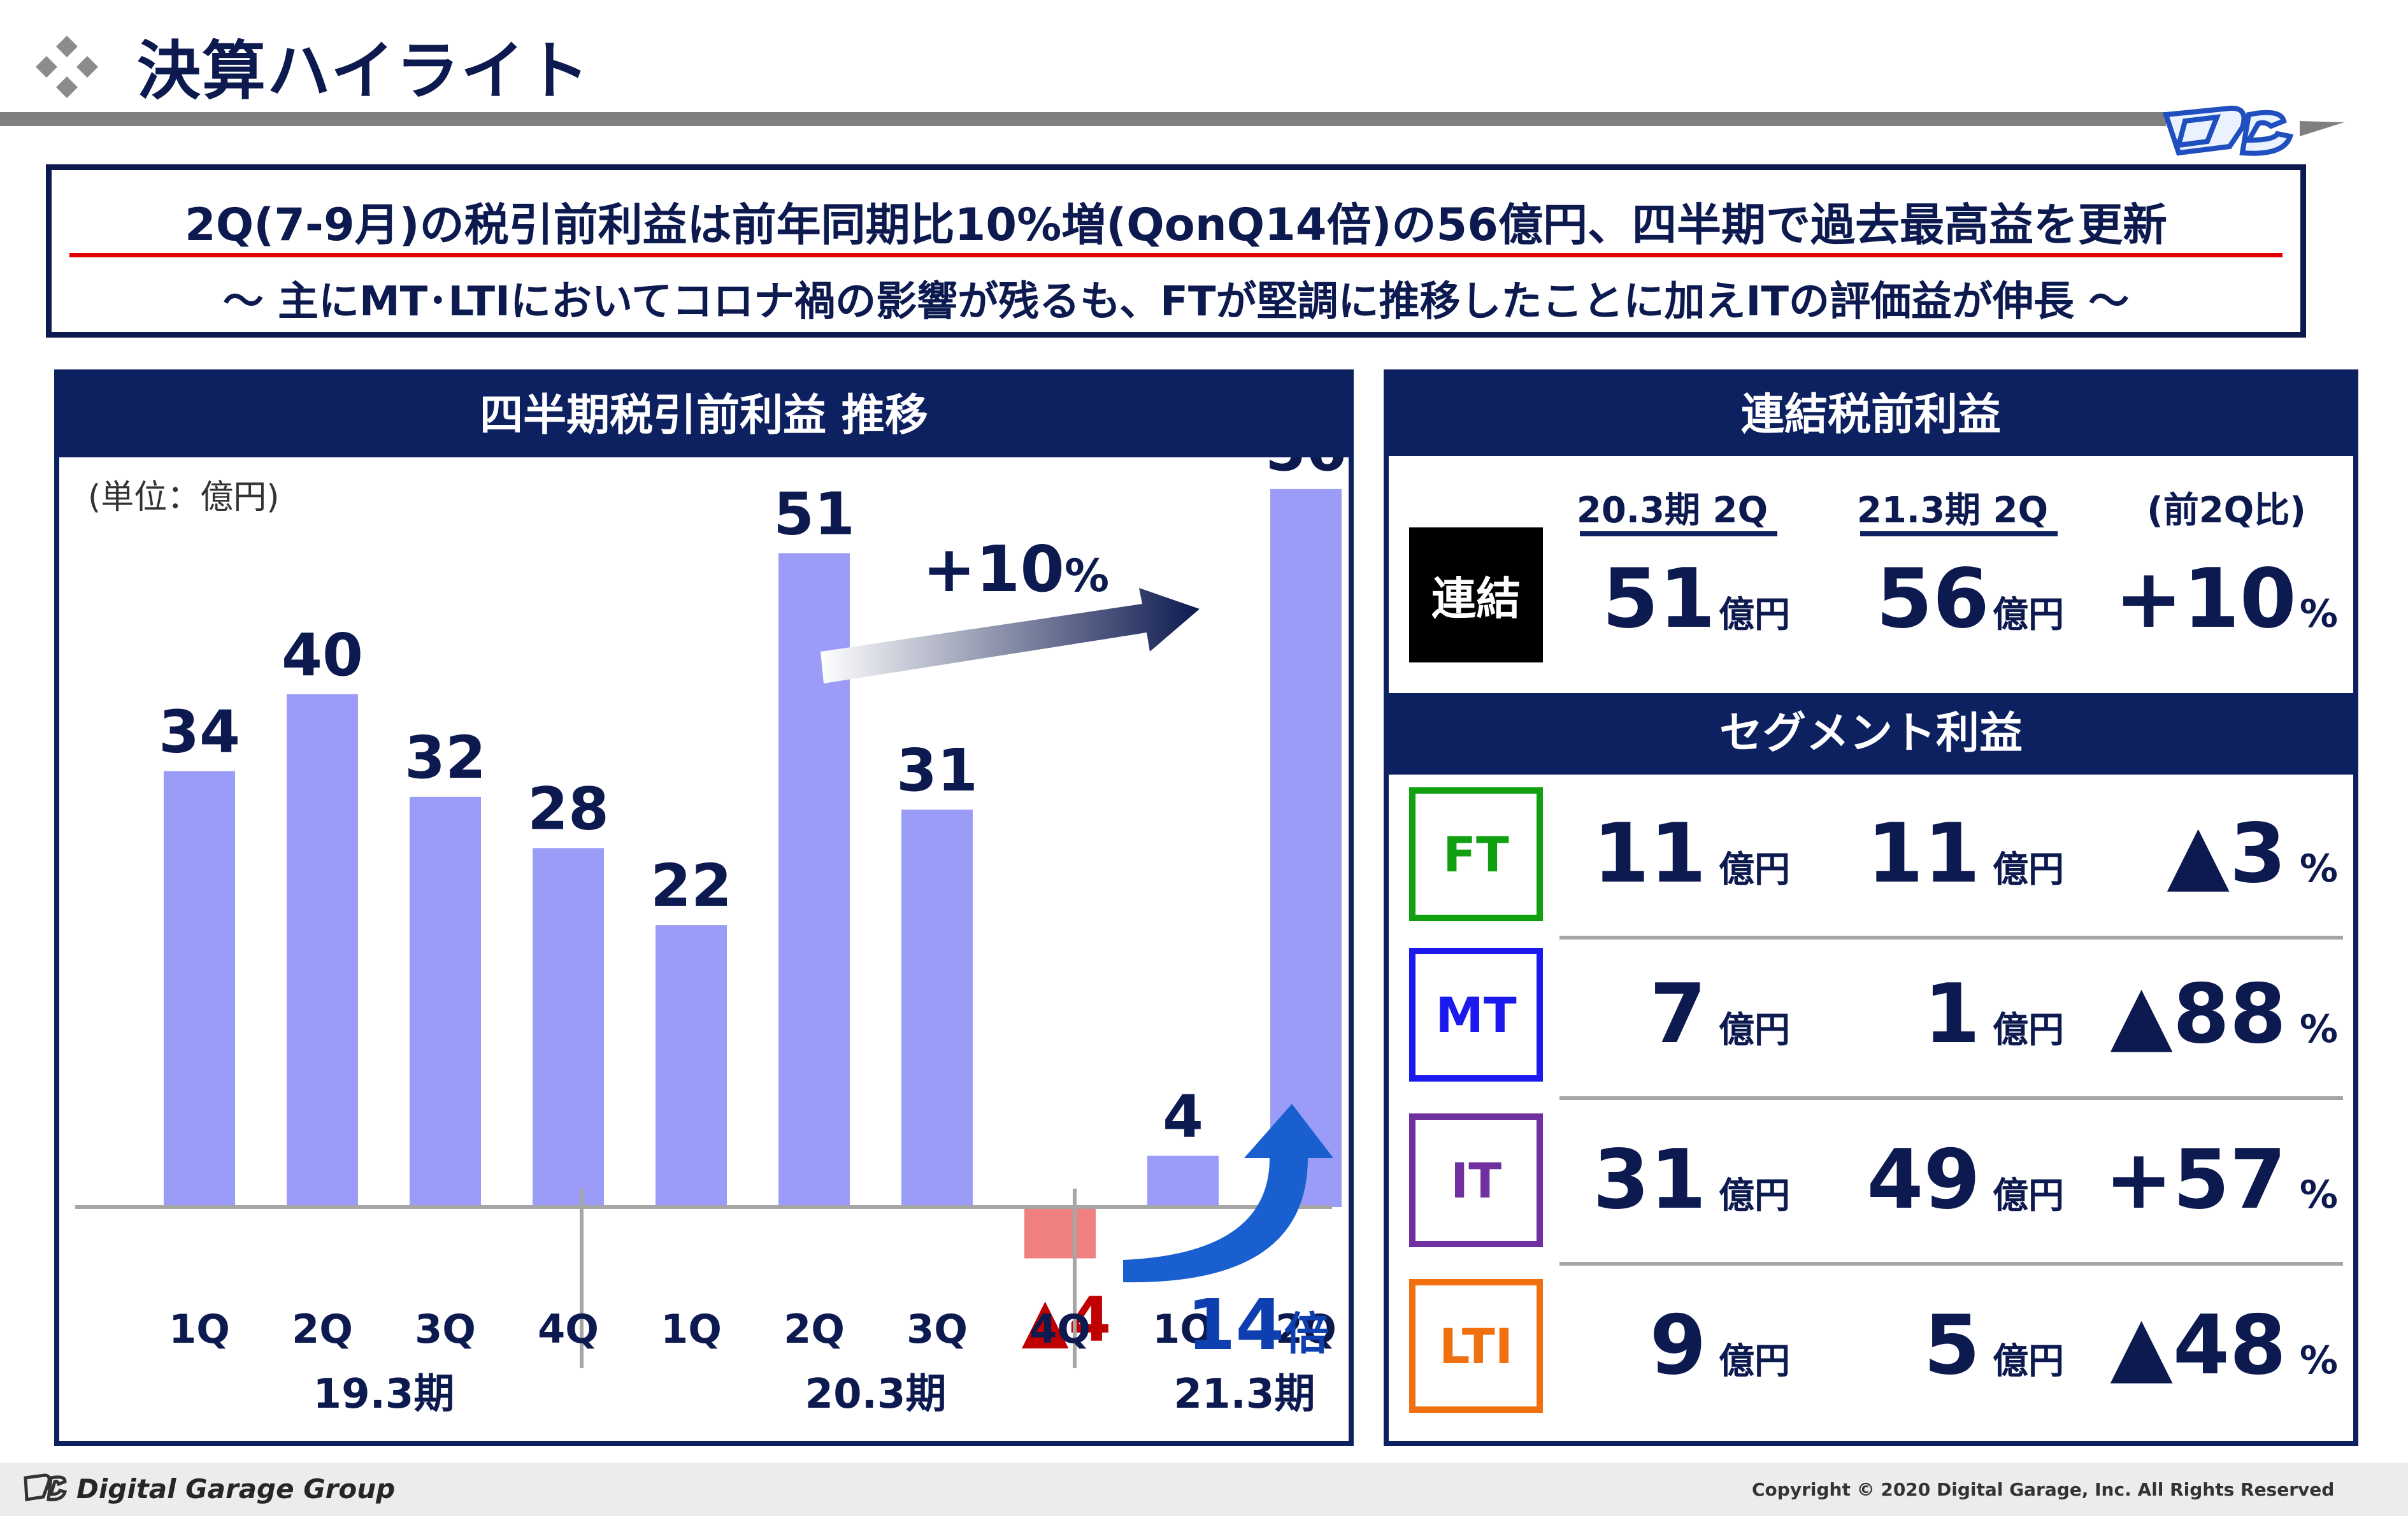 This screenshot has width=2408, height=1516. What do you see at coordinates (1696, 599) in the screenshot?
I see `consolidated-prev: 51 億円` at bounding box center [1696, 599].